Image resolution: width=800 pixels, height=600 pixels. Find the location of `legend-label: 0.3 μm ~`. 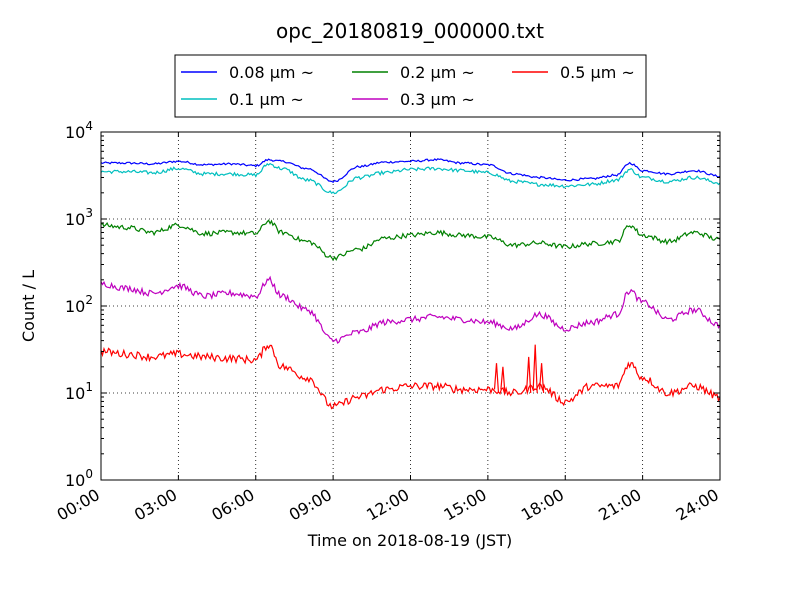

legend-label: 0.3 μm ~ is located at coordinates (437, 99).